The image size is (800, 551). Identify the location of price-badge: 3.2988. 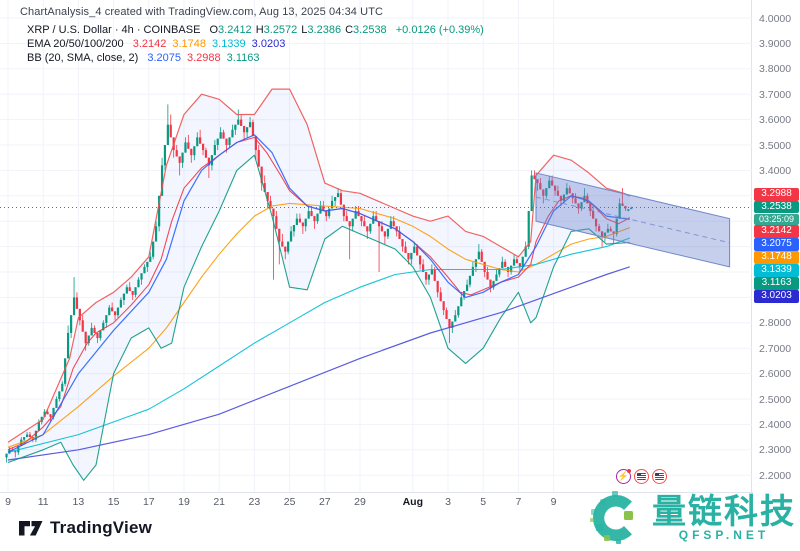
(776, 194).